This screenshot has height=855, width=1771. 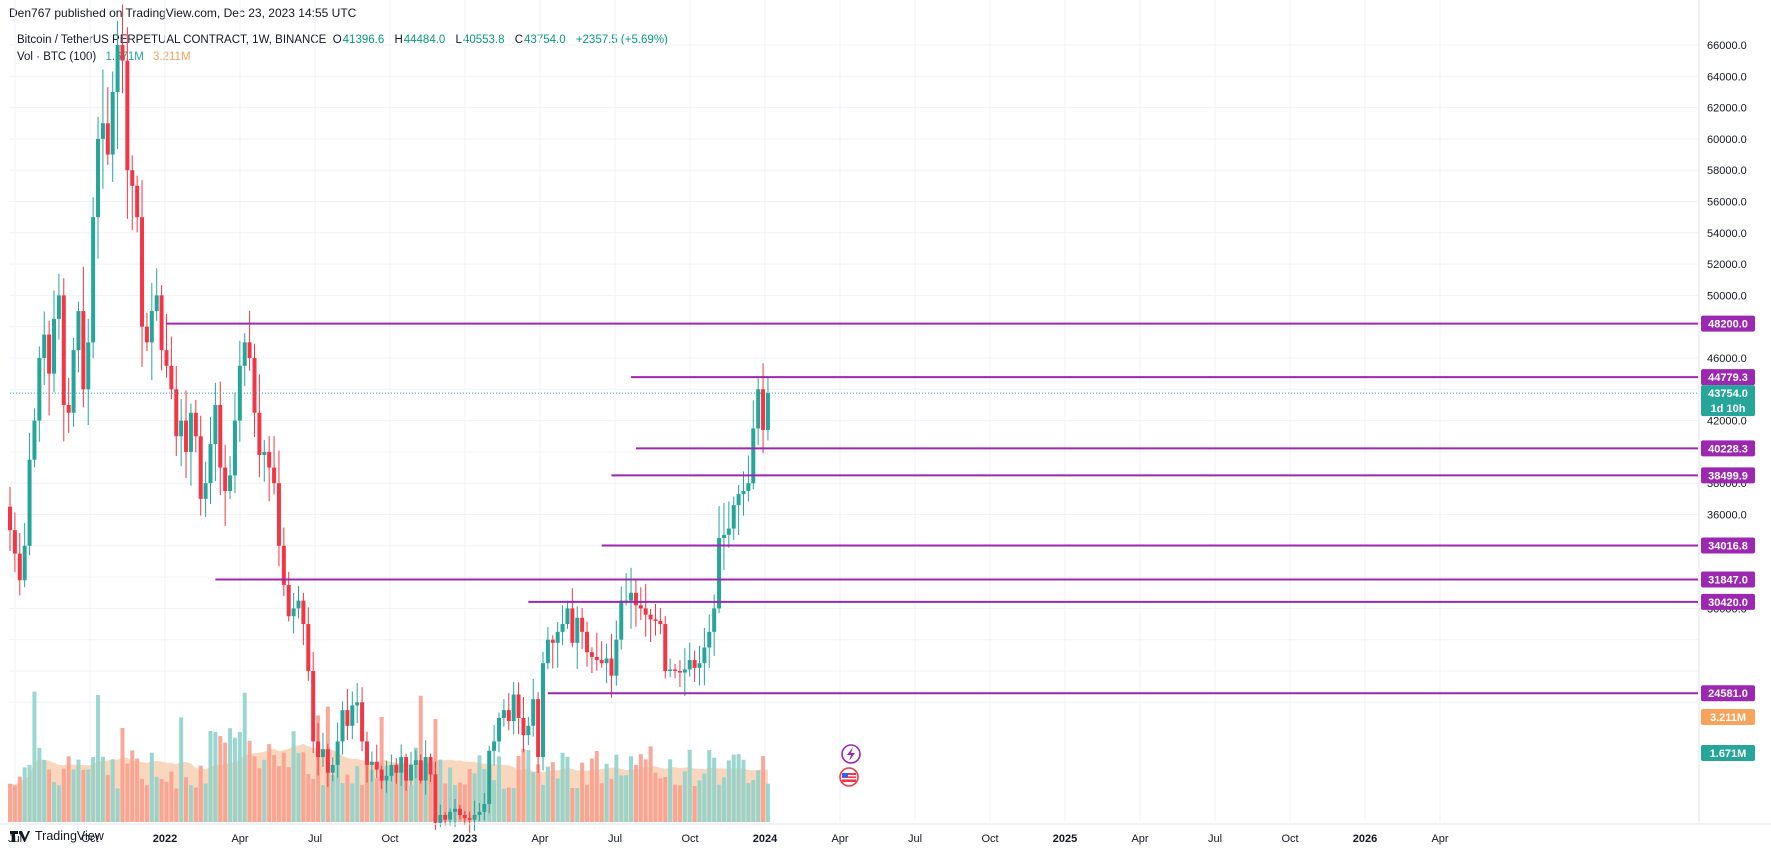 I want to click on level-price-label: 40228.3, so click(x=1728, y=449).